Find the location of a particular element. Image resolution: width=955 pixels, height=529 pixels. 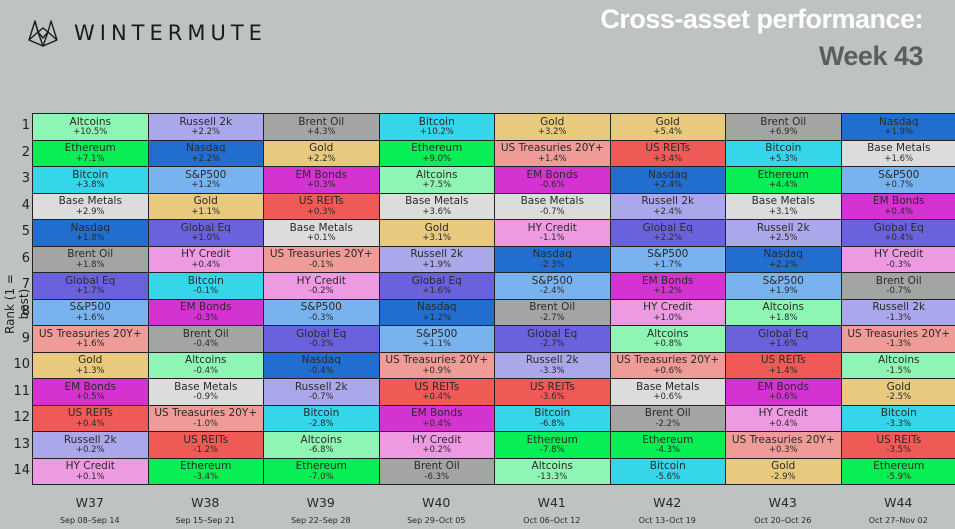

week-date-range: Sep 15–Sep 21 is located at coordinates (205, 520).